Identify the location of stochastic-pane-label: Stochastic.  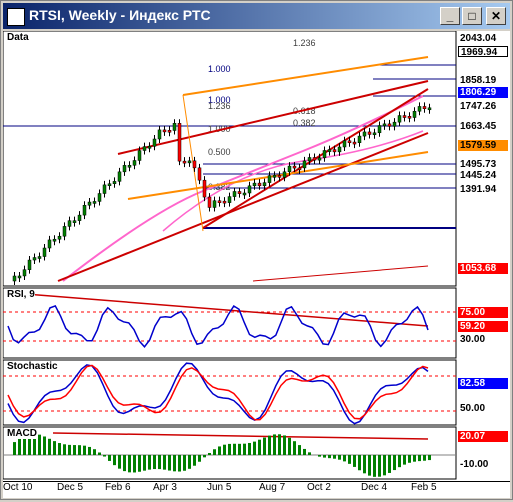
(32, 366).